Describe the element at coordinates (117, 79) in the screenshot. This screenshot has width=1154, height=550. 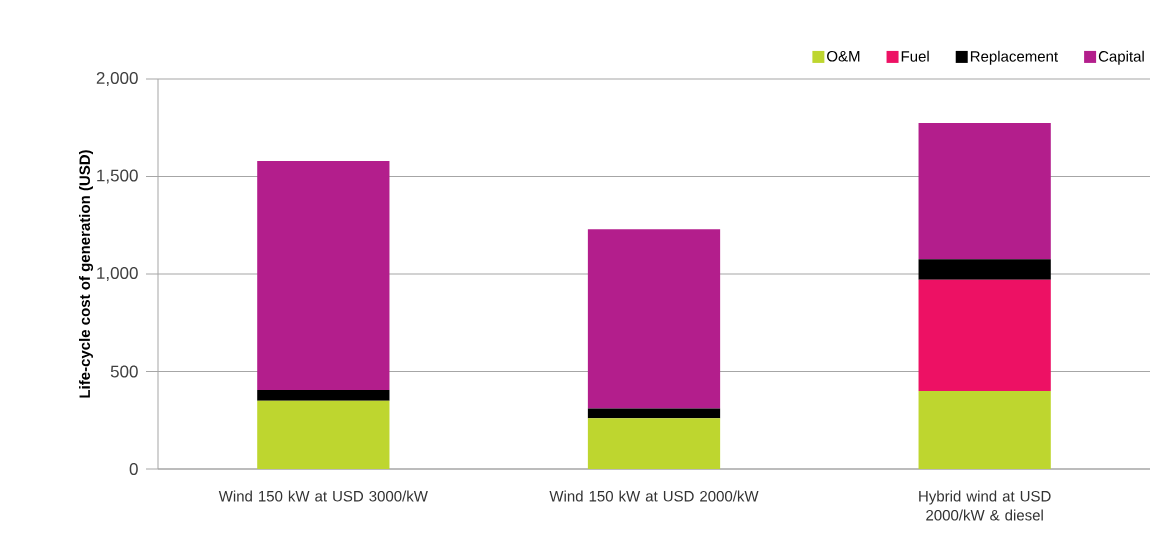
I see `y-tick-label: 2,000` at that location.